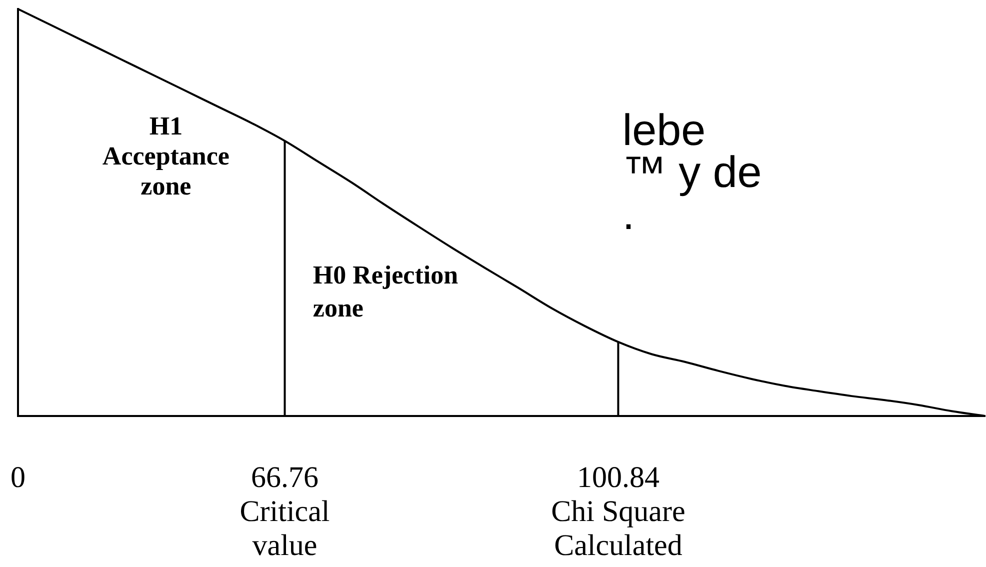 The width and height of the screenshot is (986, 567). I want to click on x-tick-label: 66.76 Critical value, so click(285, 511).